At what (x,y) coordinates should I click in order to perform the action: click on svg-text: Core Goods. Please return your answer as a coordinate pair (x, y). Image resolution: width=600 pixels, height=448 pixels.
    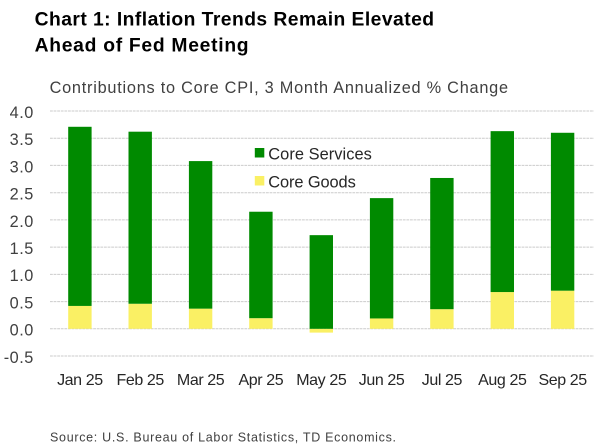
    Looking at the image, I should click on (311, 183).